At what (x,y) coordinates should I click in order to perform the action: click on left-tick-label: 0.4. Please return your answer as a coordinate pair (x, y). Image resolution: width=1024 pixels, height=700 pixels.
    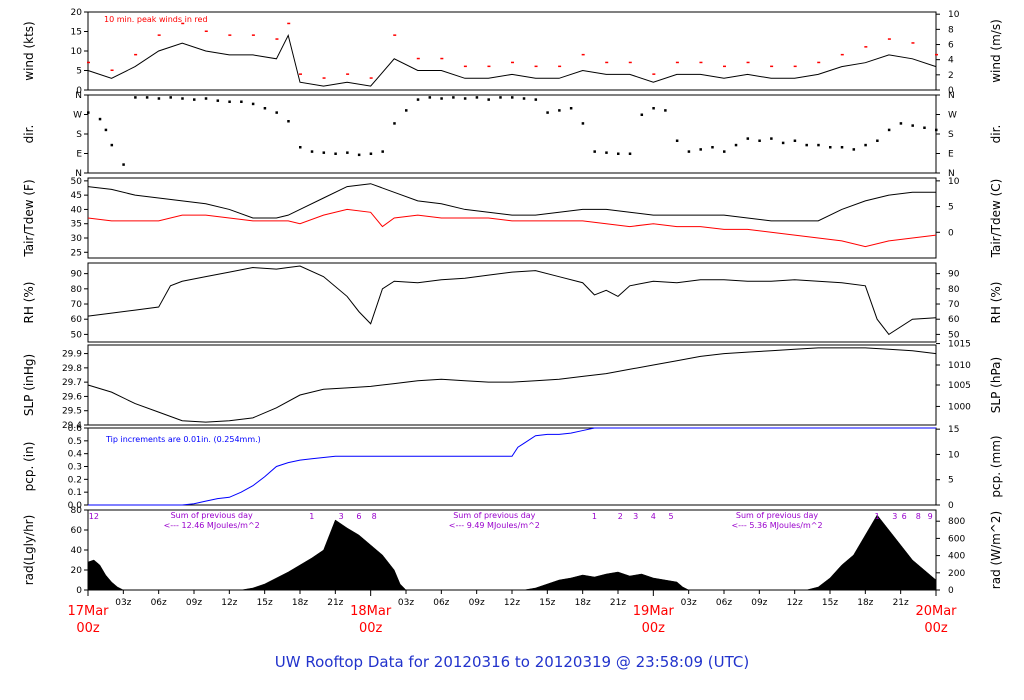
    Looking at the image, I should click on (75, 455).